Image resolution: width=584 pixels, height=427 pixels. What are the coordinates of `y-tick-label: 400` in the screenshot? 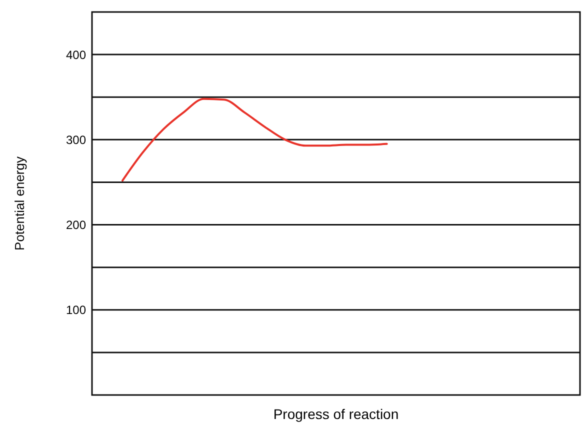 It's located at (76, 55).